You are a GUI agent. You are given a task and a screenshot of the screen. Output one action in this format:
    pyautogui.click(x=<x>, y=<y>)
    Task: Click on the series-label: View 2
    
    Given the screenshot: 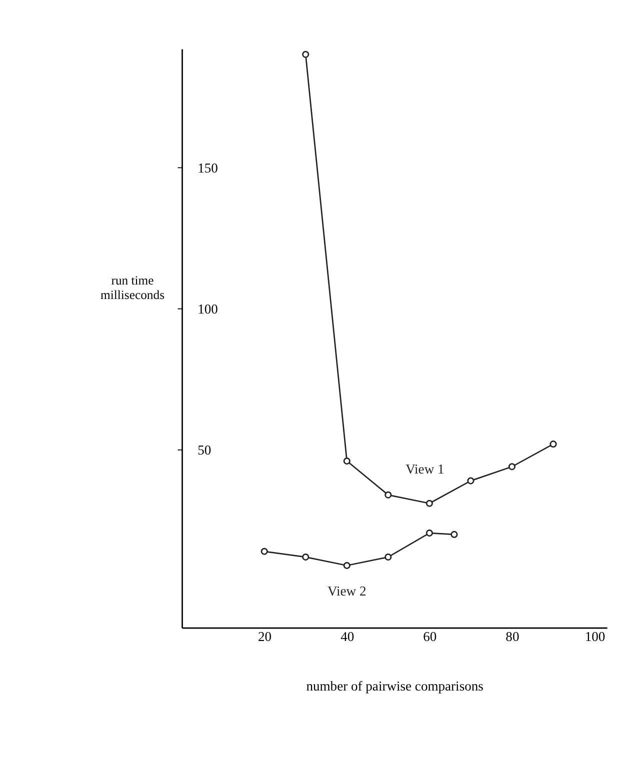 What is the action you would take?
    pyautogui.click(x=347, y=590)
    